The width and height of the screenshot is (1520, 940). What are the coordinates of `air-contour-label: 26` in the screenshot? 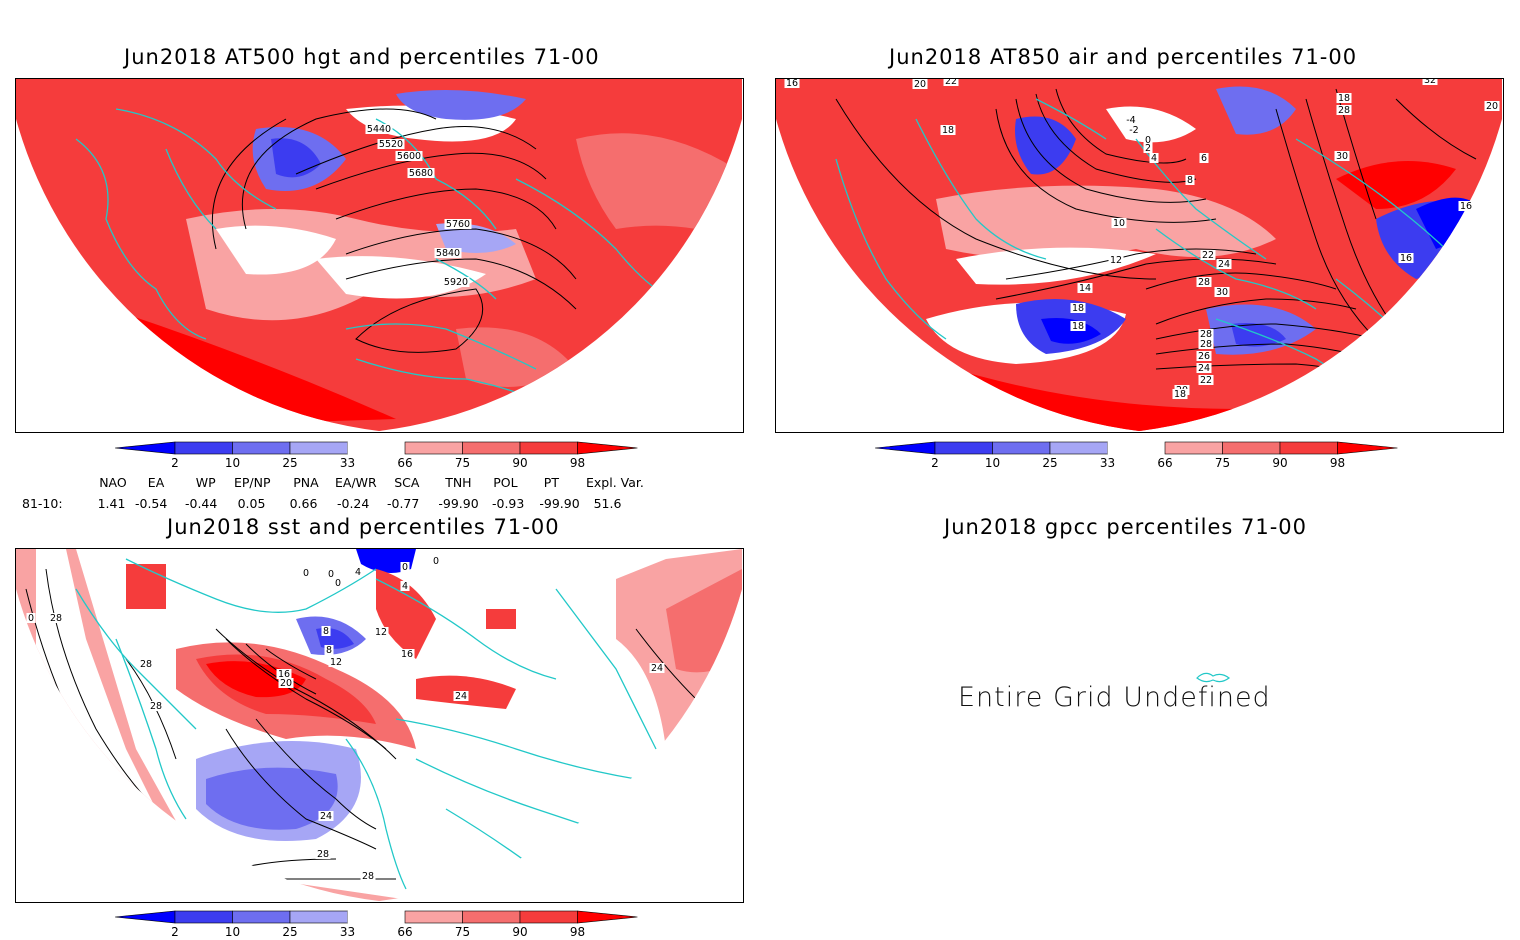 It's located at (1204, 356).